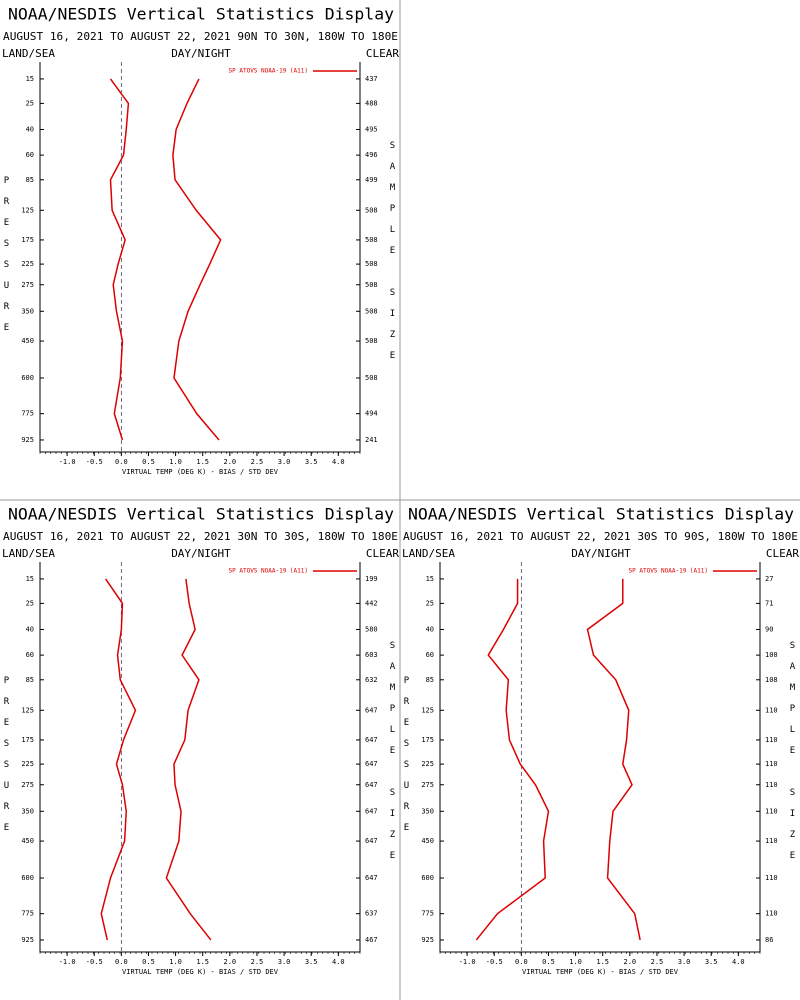 Image resolution: width=800 pixels, height=1000 pixels. Describe the element at coordinates (371, 440) in the screenshot. I see `sample-size-label: 241` at that location.